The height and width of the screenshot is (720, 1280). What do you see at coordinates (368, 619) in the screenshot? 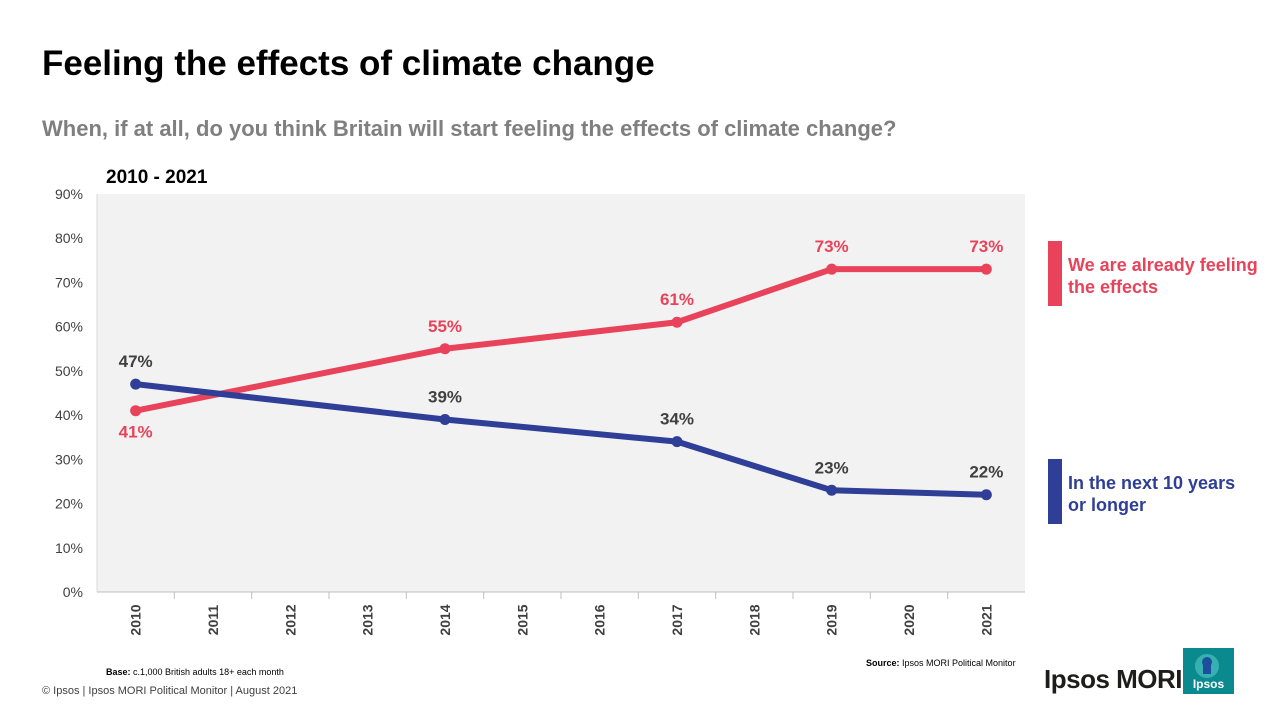
I see `x-tick-label: 2013` at bounding box center [368, 619].